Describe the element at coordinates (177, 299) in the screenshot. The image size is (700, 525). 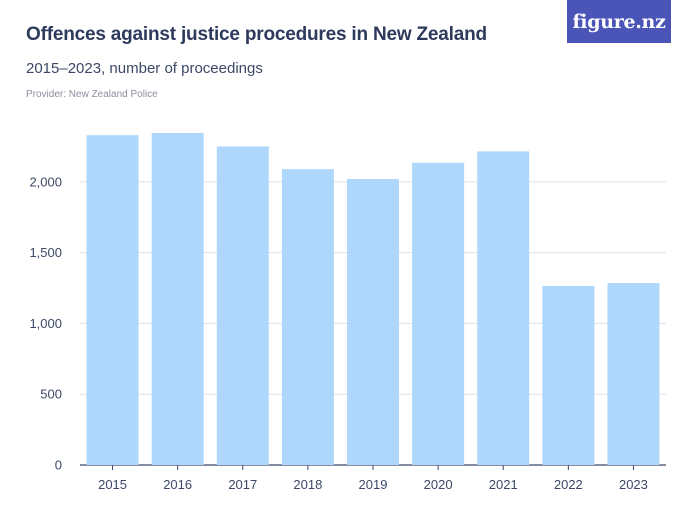
I see `bar-2016` at that location.